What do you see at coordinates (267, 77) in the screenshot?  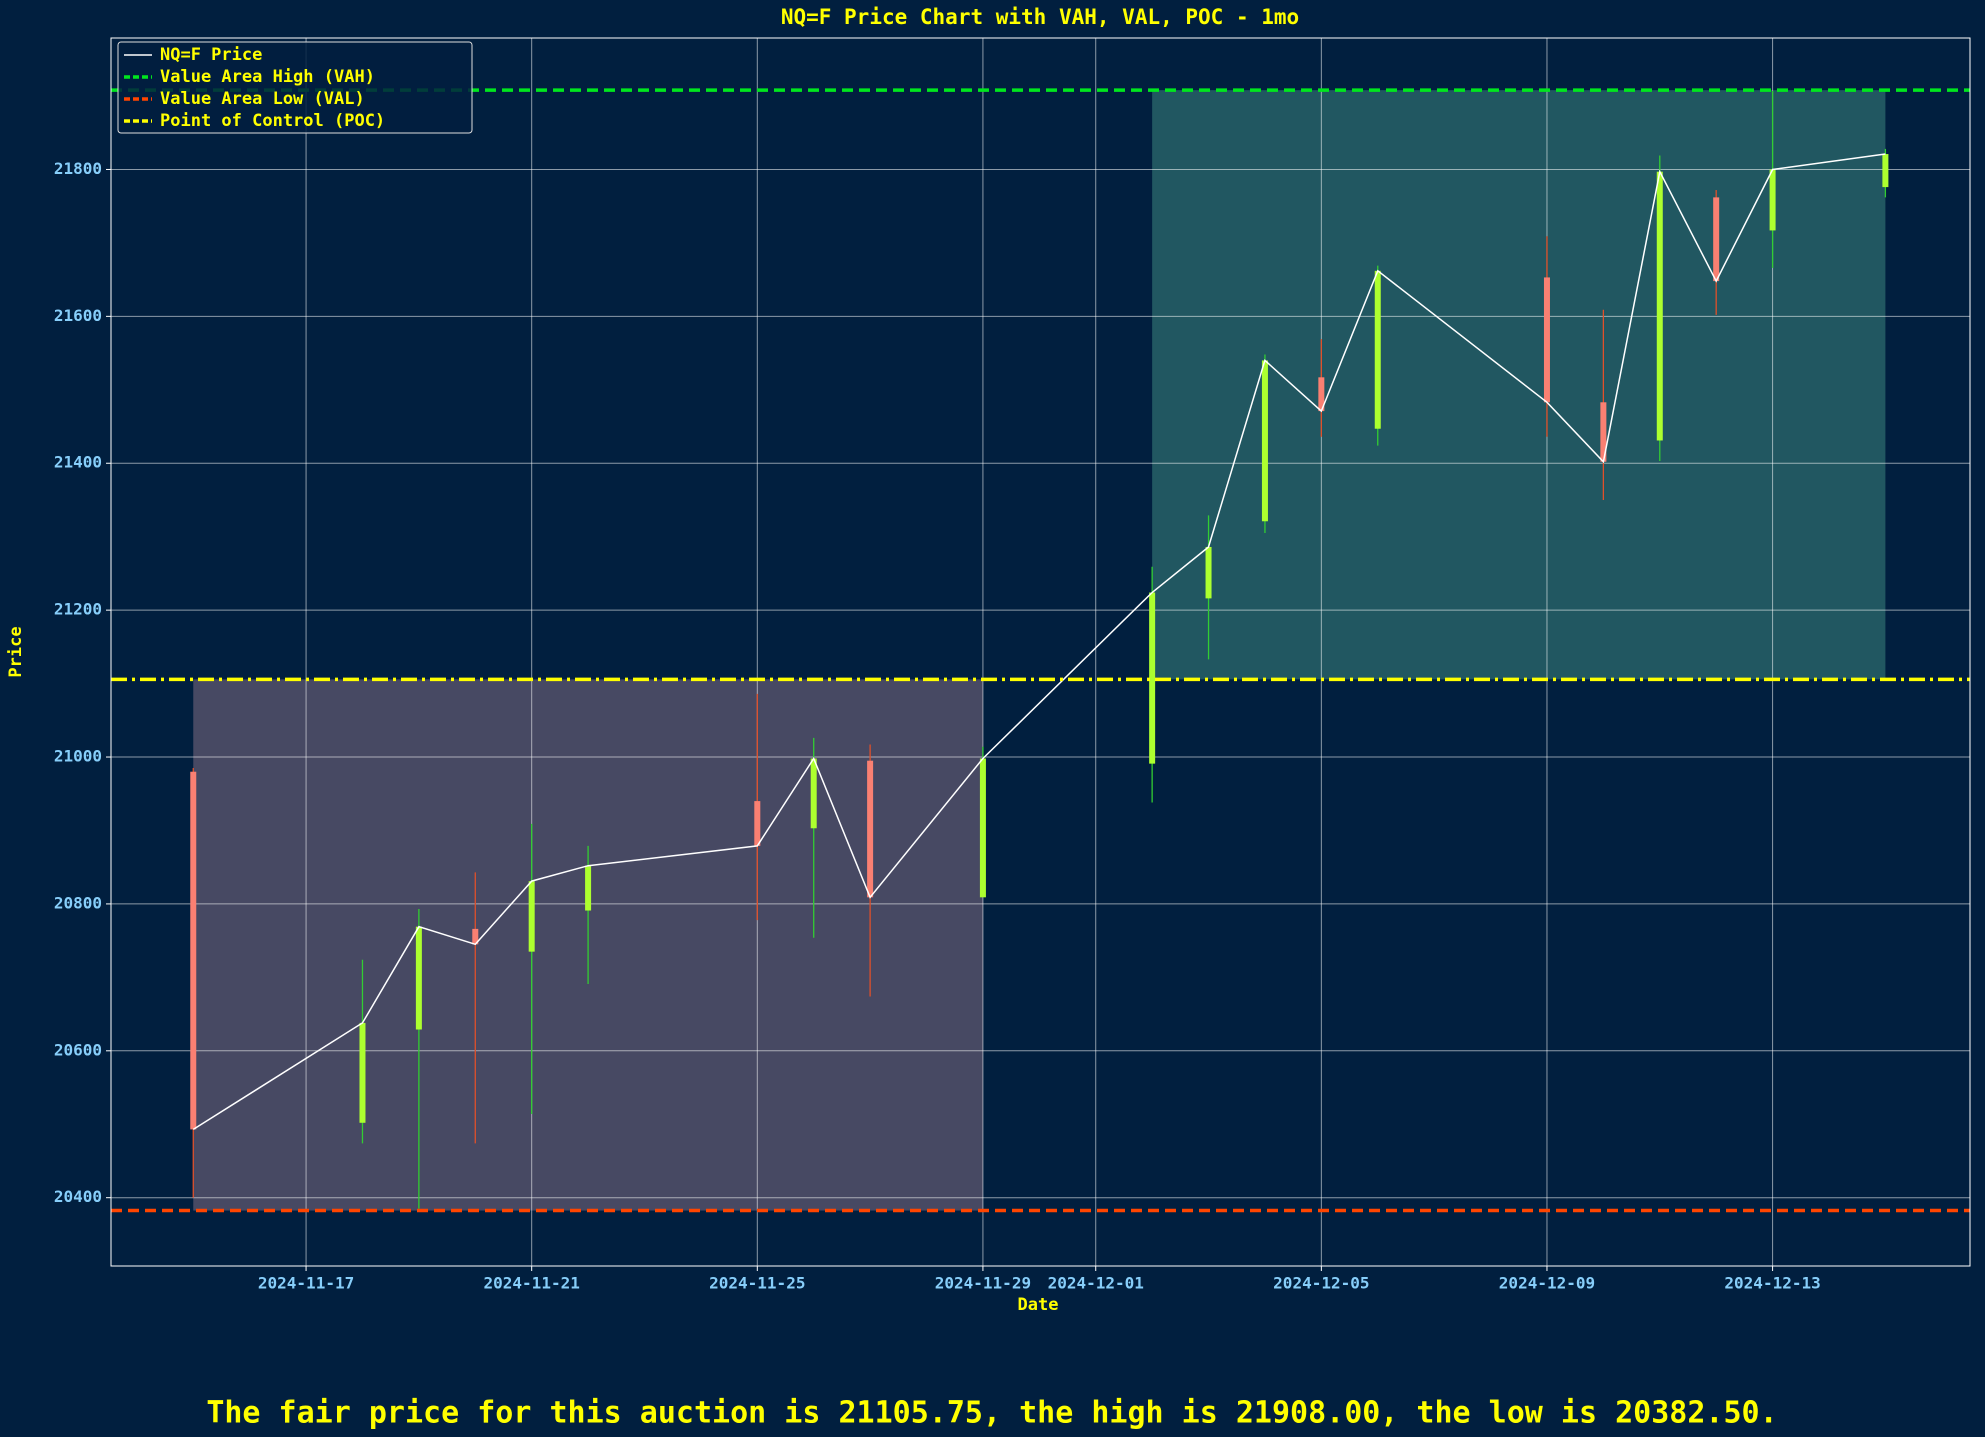 I see `legend-label: Value Area High (VAH)` at bounding box center [267, 77].